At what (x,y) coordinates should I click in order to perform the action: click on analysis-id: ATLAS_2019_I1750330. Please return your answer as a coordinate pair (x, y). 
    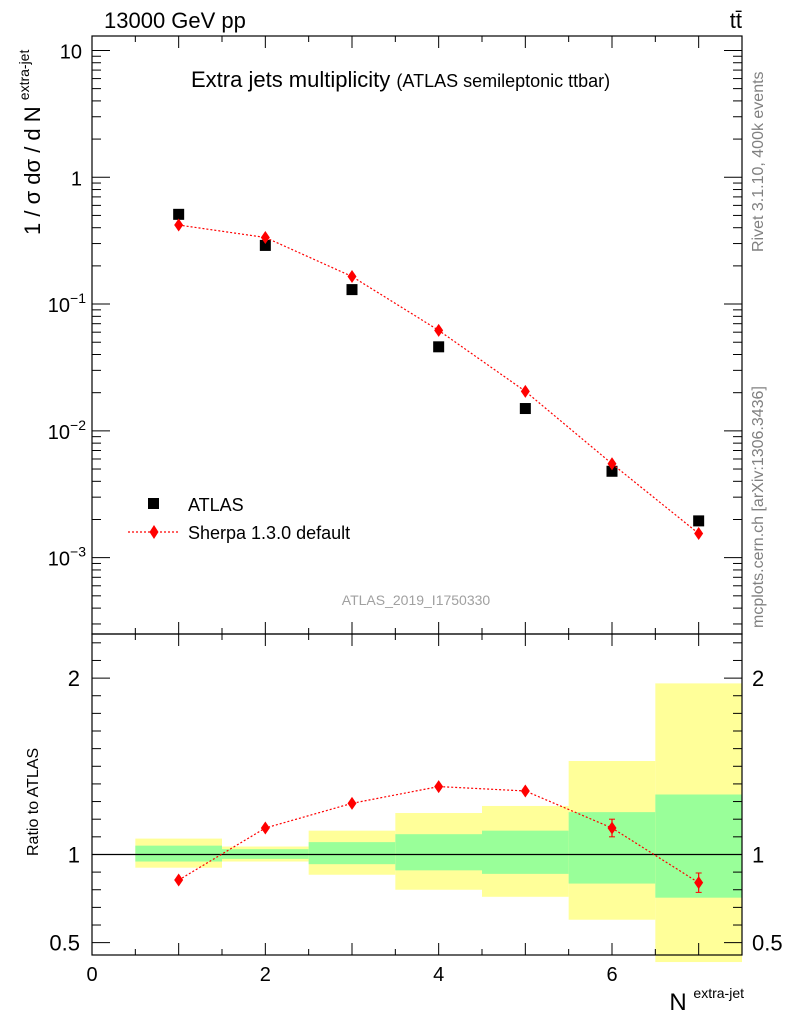
    Looking at the image, I should click on (416, 600).